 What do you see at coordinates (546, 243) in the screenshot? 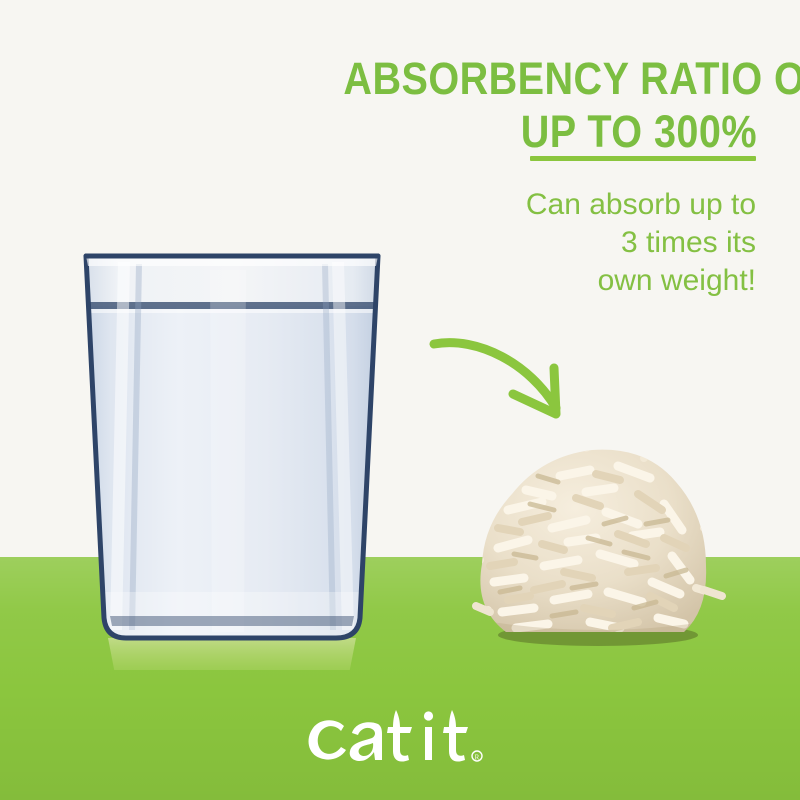
I see `subheadline: Can absorb up to 3 times its own weight!` at bounding box center [546, 243].